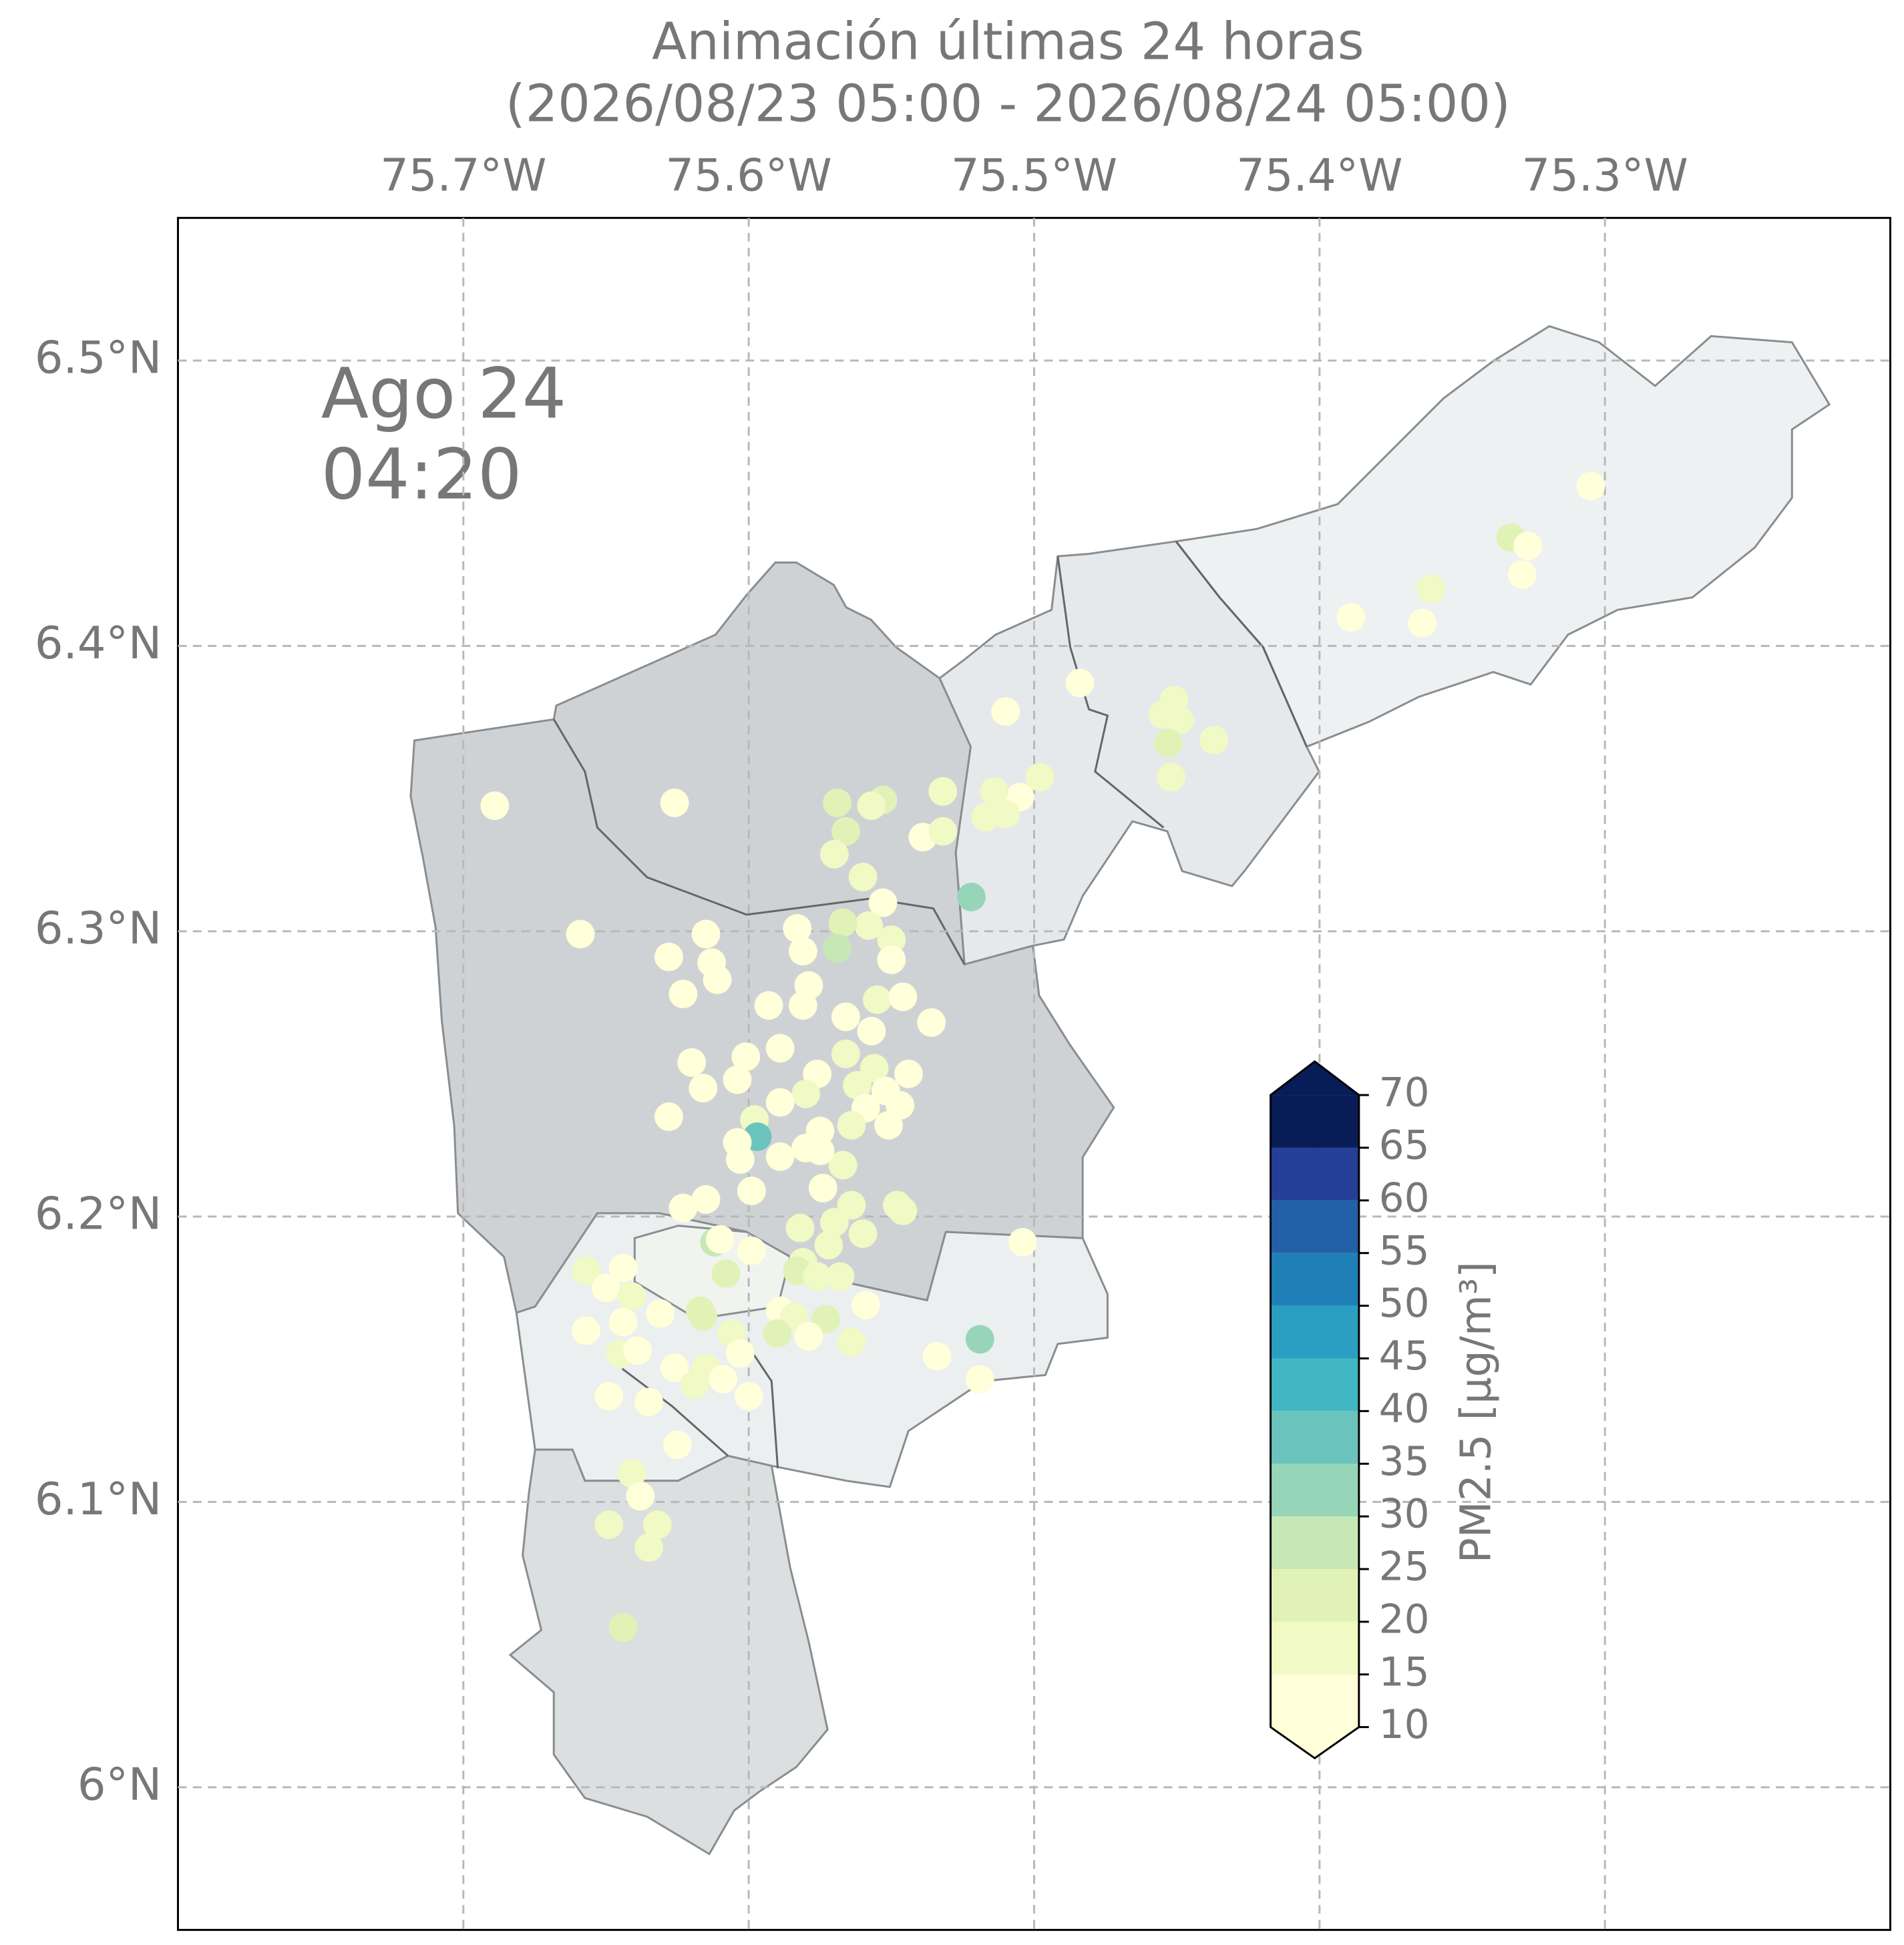  What do you see at coordinates (98, 1214) in the screenshot?
I see `y-tick-label: 6.2°N` at bounding box center [98, 1214].